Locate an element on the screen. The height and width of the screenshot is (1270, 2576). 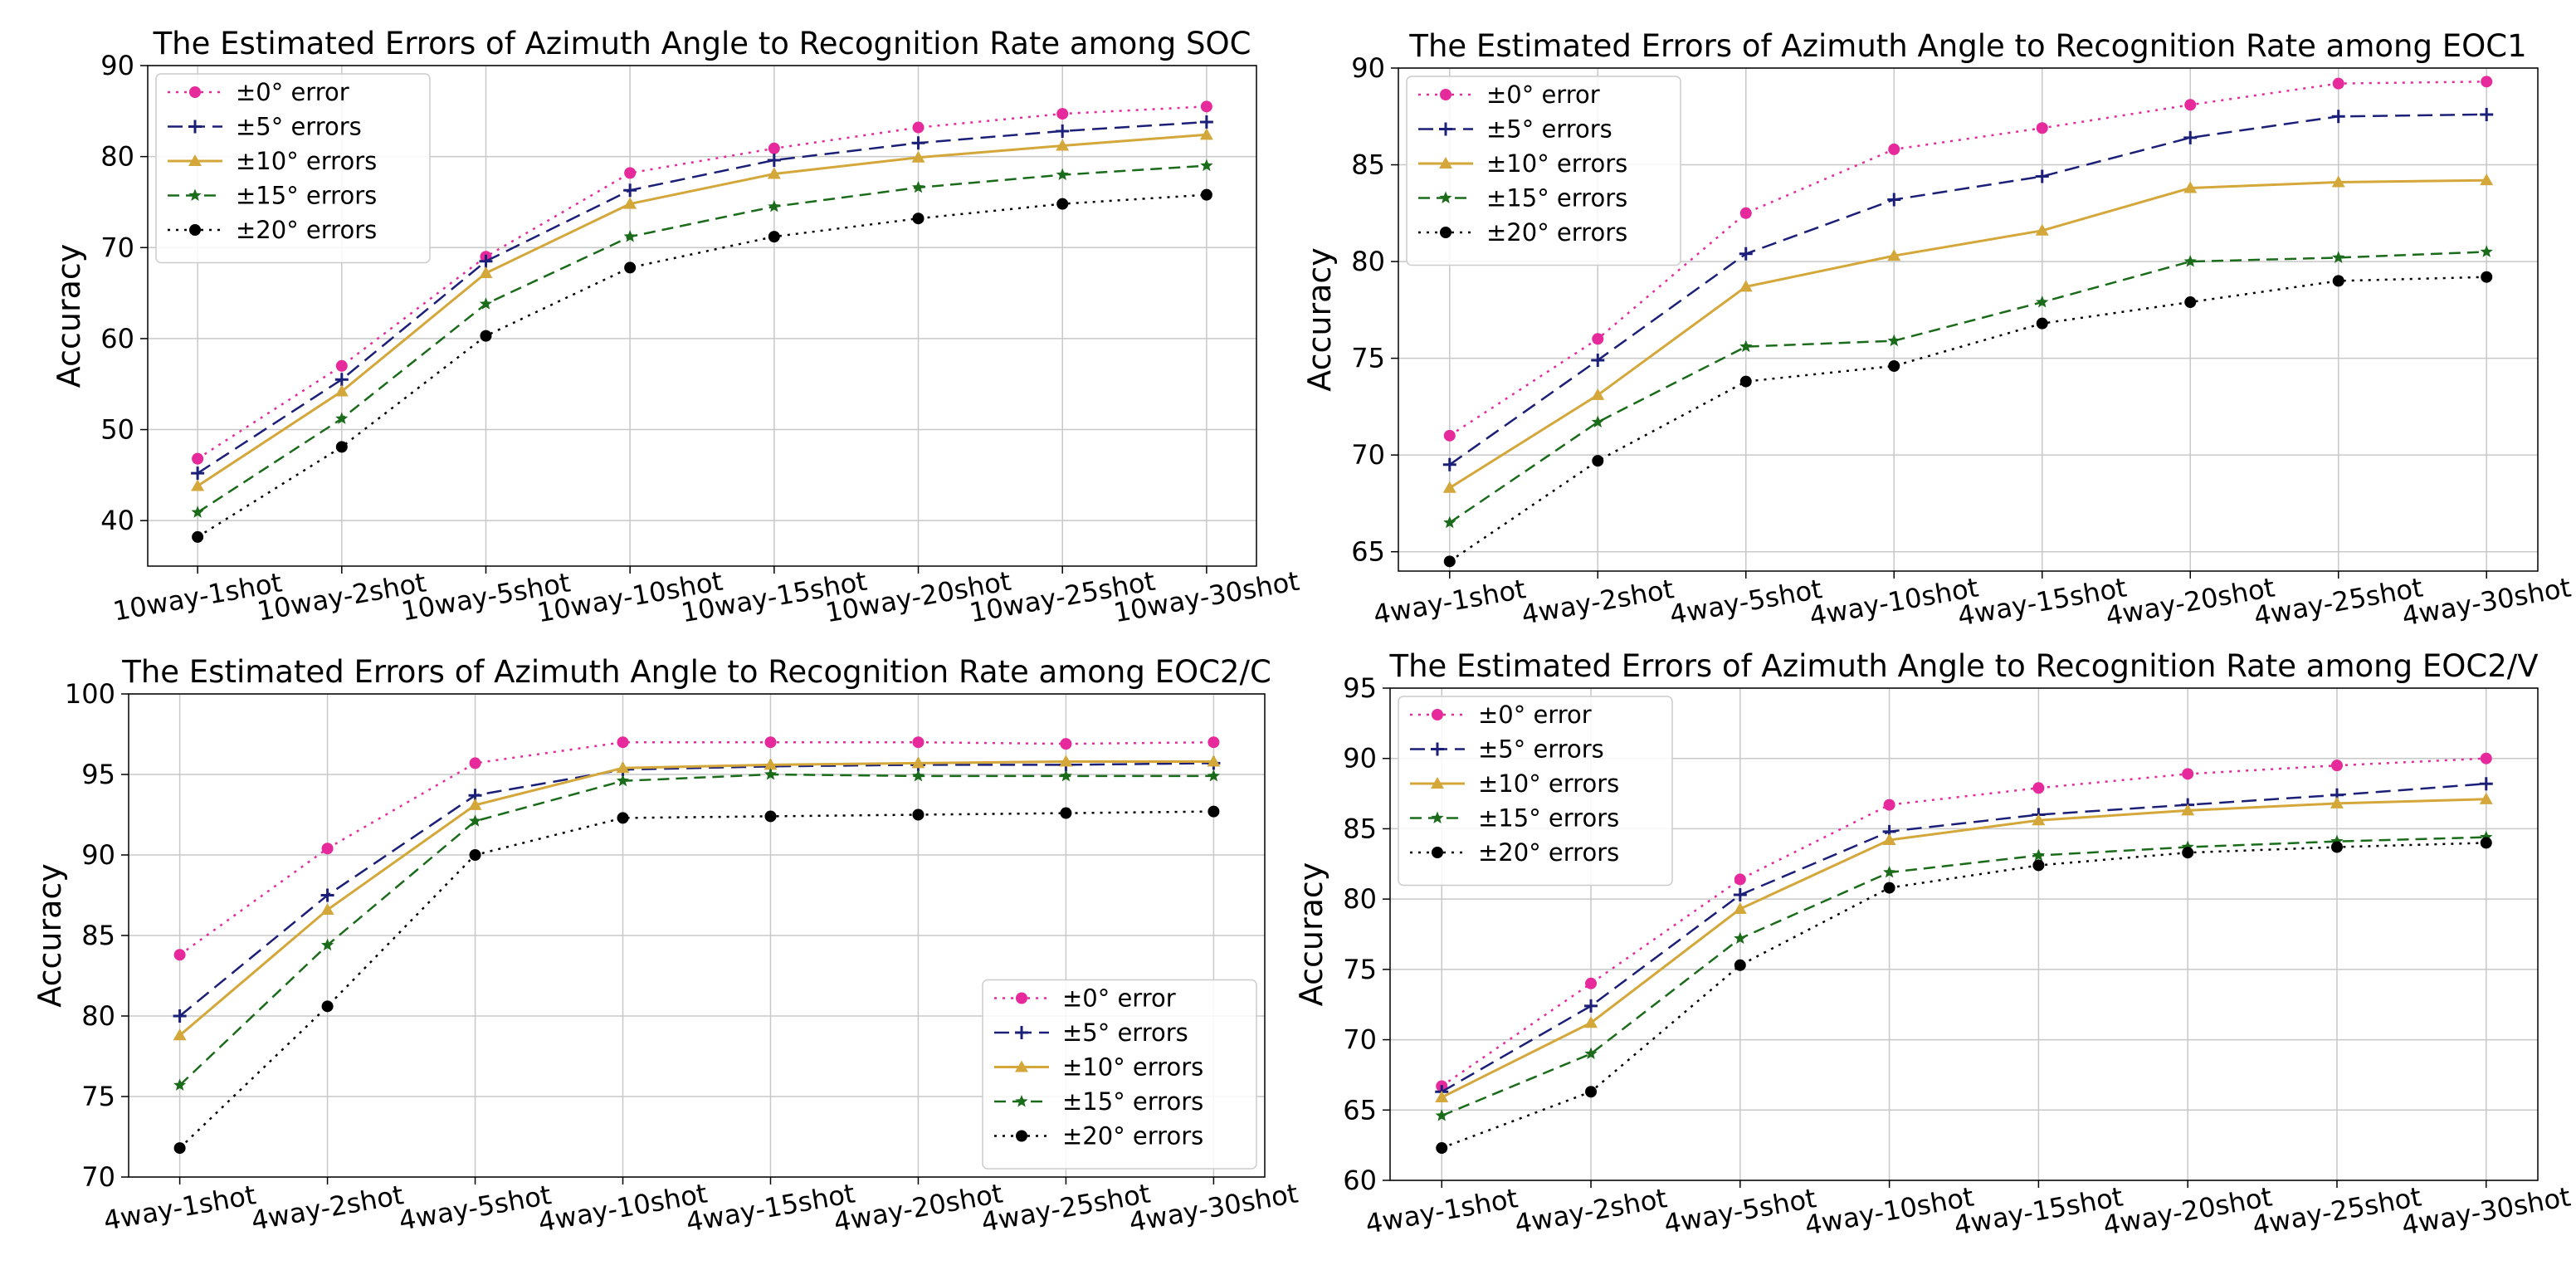
series-navy-dashed is located at coordinates (1968, 289).